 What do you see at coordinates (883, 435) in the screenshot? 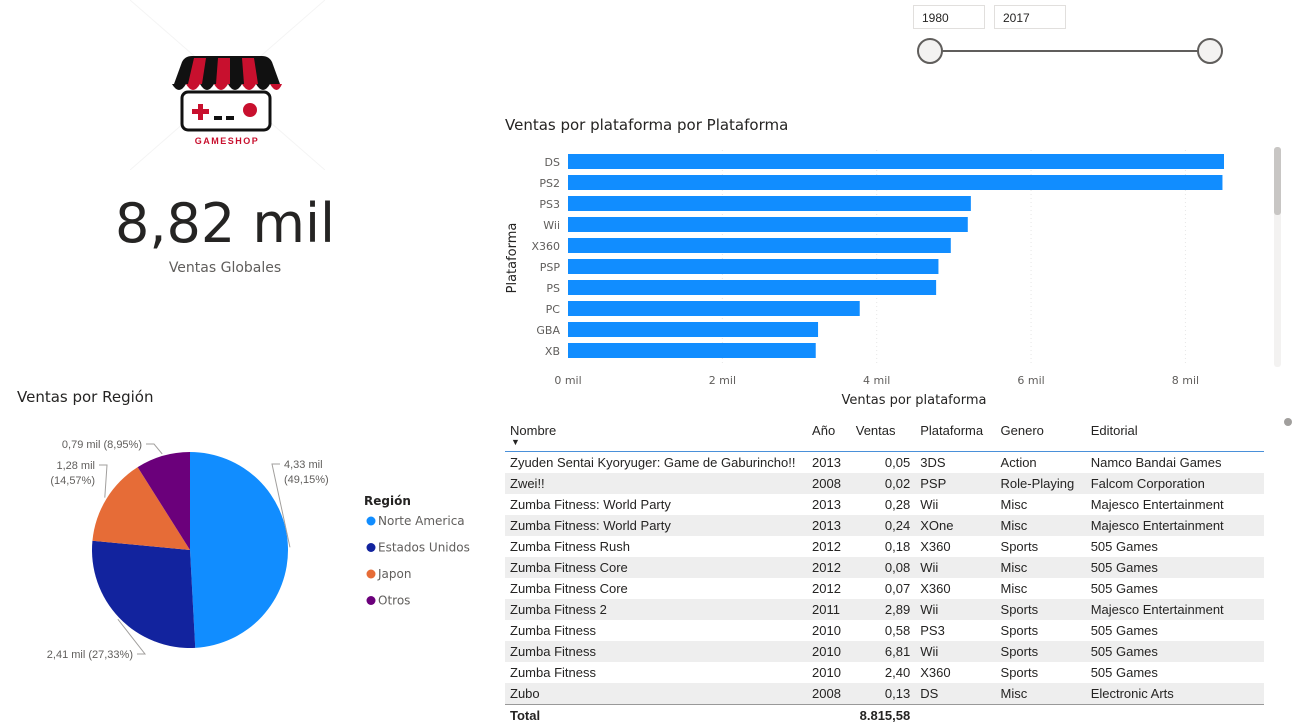
I see `column-header-ventas: Ventas` at bounding box center [883, 435].